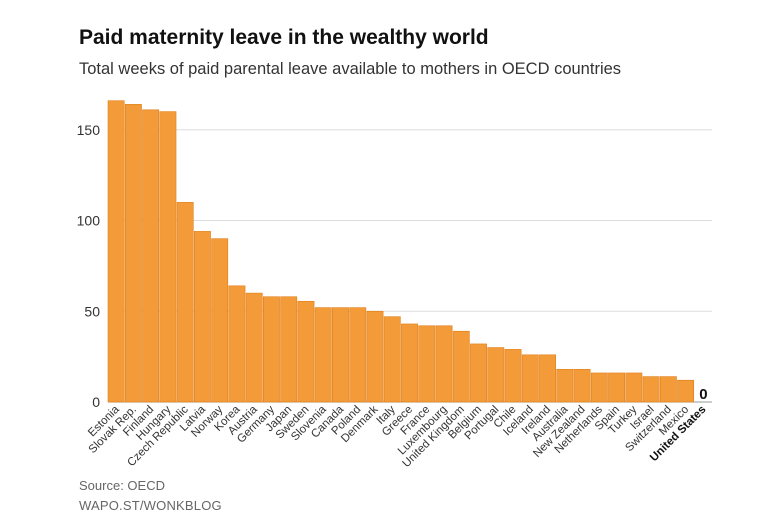 The width and height of the screenshot is (782, 526). I want to click on y-tick-label: 0, so click(96, 402).